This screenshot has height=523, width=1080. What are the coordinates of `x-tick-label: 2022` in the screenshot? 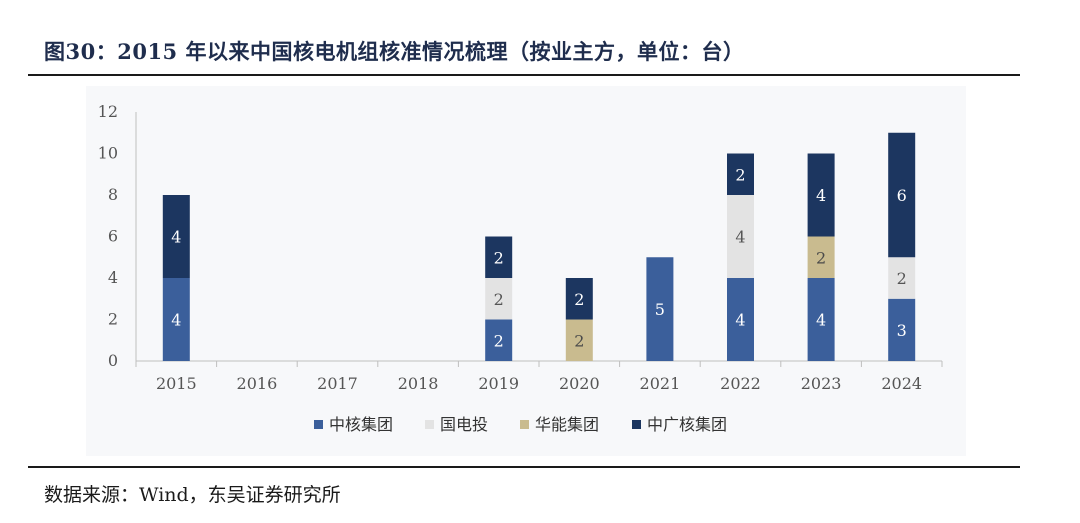 It's located at (740, 383).